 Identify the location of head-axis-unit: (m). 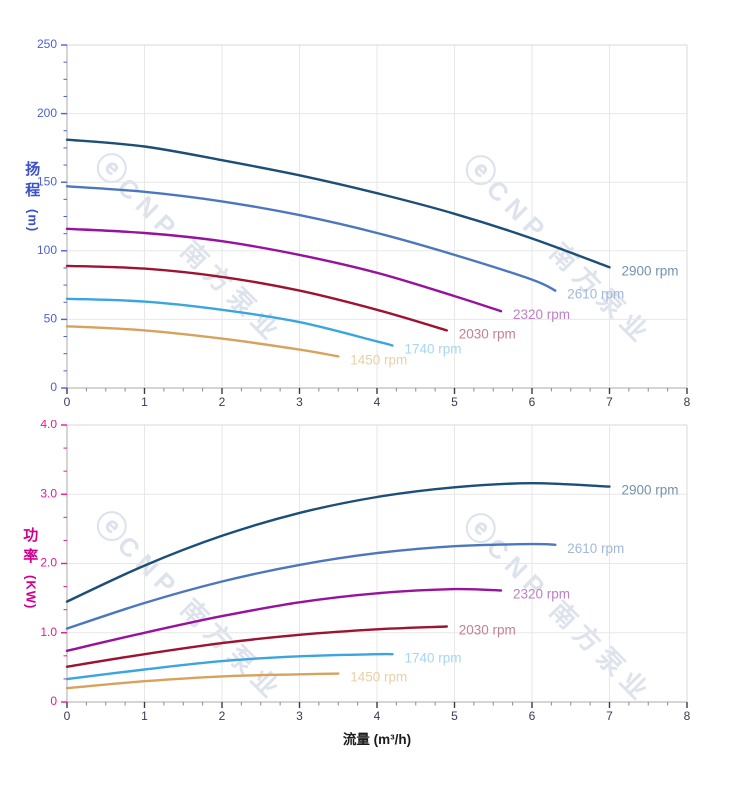
(33, 220).